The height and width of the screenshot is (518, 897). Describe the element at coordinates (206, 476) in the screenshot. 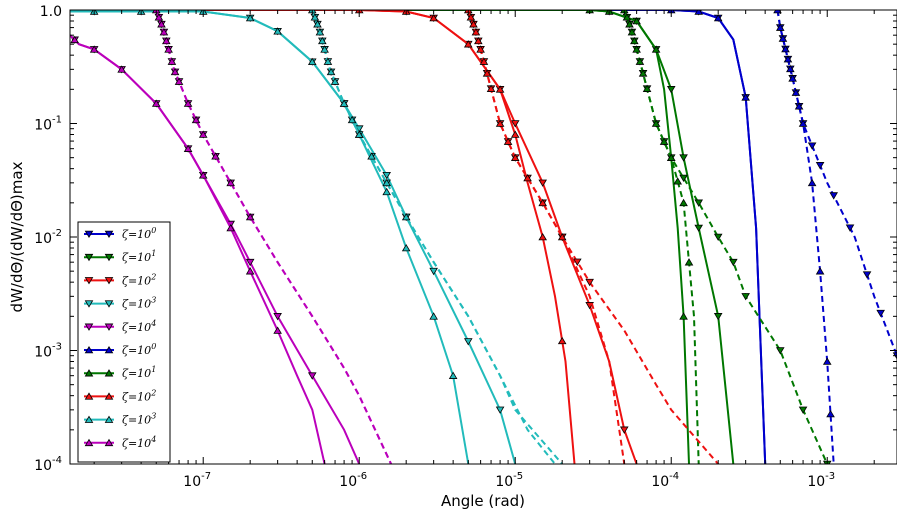

I see `x-tick-label-exp: -7` at that location.